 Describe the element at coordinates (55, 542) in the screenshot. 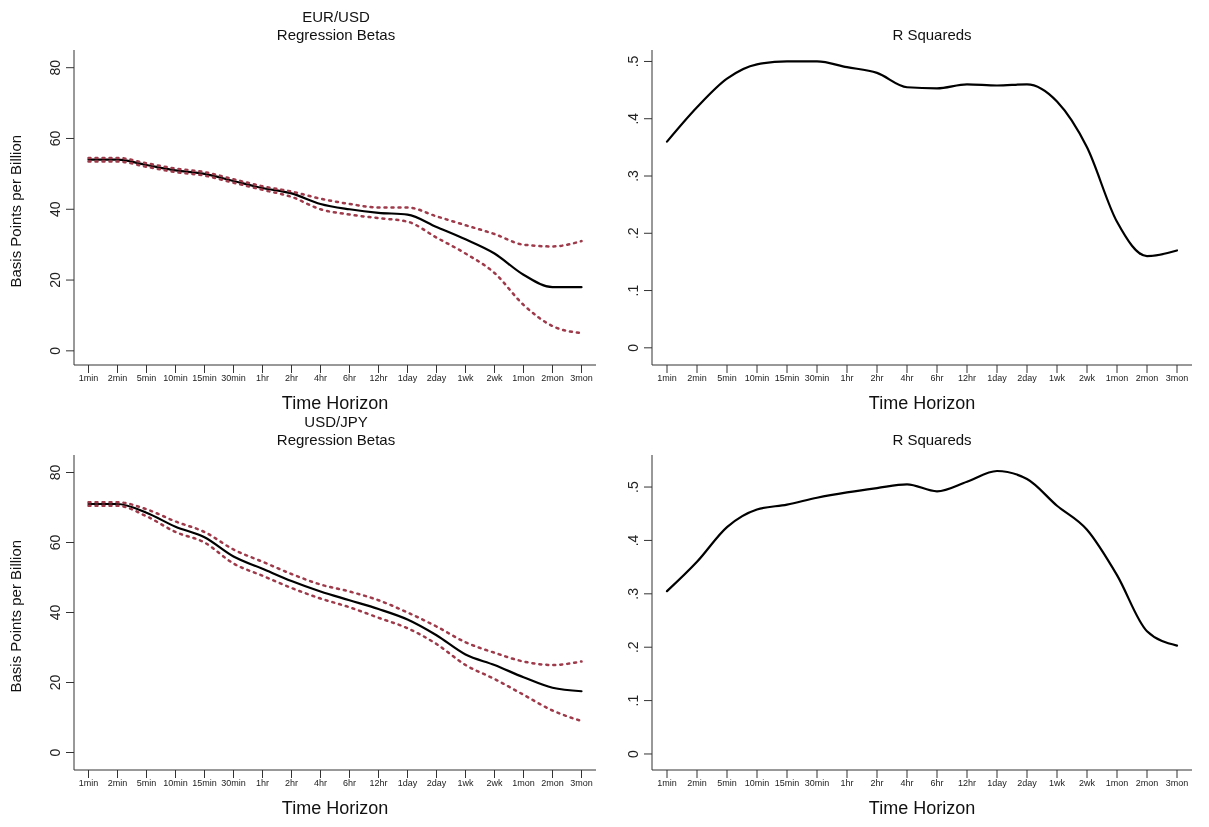

I see `y-tick-label: 60` at that location.